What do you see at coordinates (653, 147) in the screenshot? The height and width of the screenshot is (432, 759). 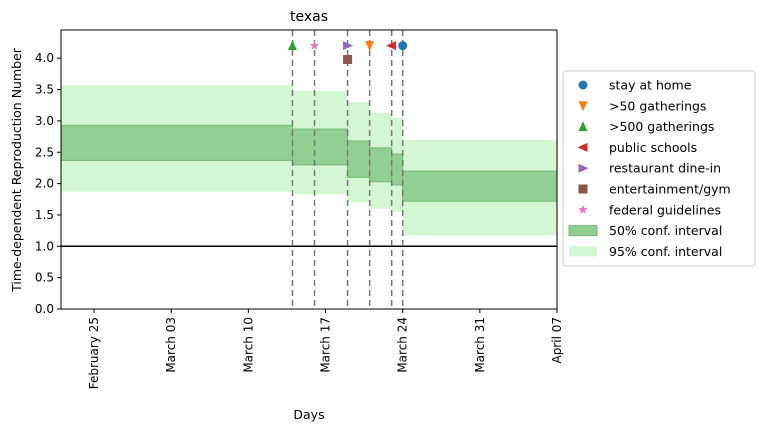 I see `legend-label-3: public schools` at bounding box center [653, 147].